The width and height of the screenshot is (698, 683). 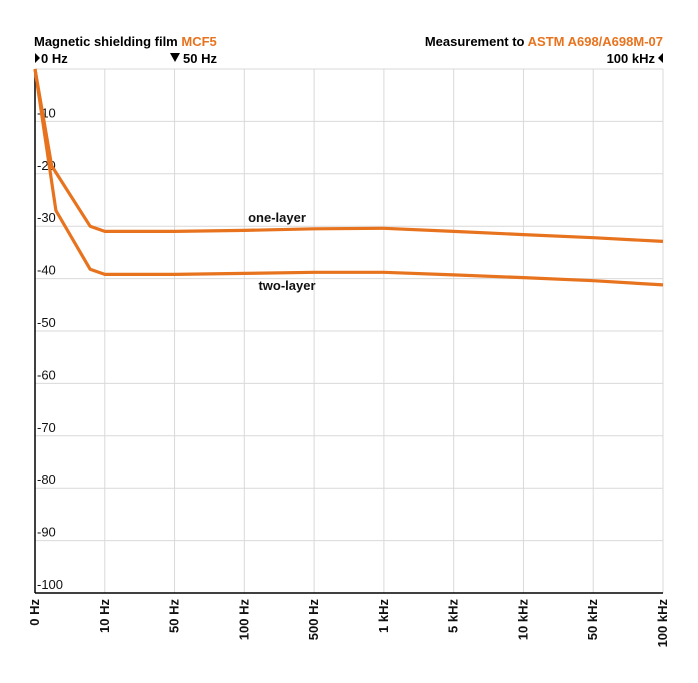 What do you see at coordinates (34, 612) in the screenshot?
I see `x-tick-label: 0 Hz` at bounding box center [34, 612].